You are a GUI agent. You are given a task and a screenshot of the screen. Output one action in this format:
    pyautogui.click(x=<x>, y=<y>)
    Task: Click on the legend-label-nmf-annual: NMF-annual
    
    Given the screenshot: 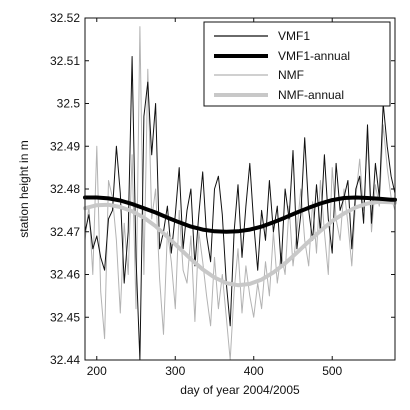 What is the action you would take?
    pyautogui.click(x=311, y=95)
    